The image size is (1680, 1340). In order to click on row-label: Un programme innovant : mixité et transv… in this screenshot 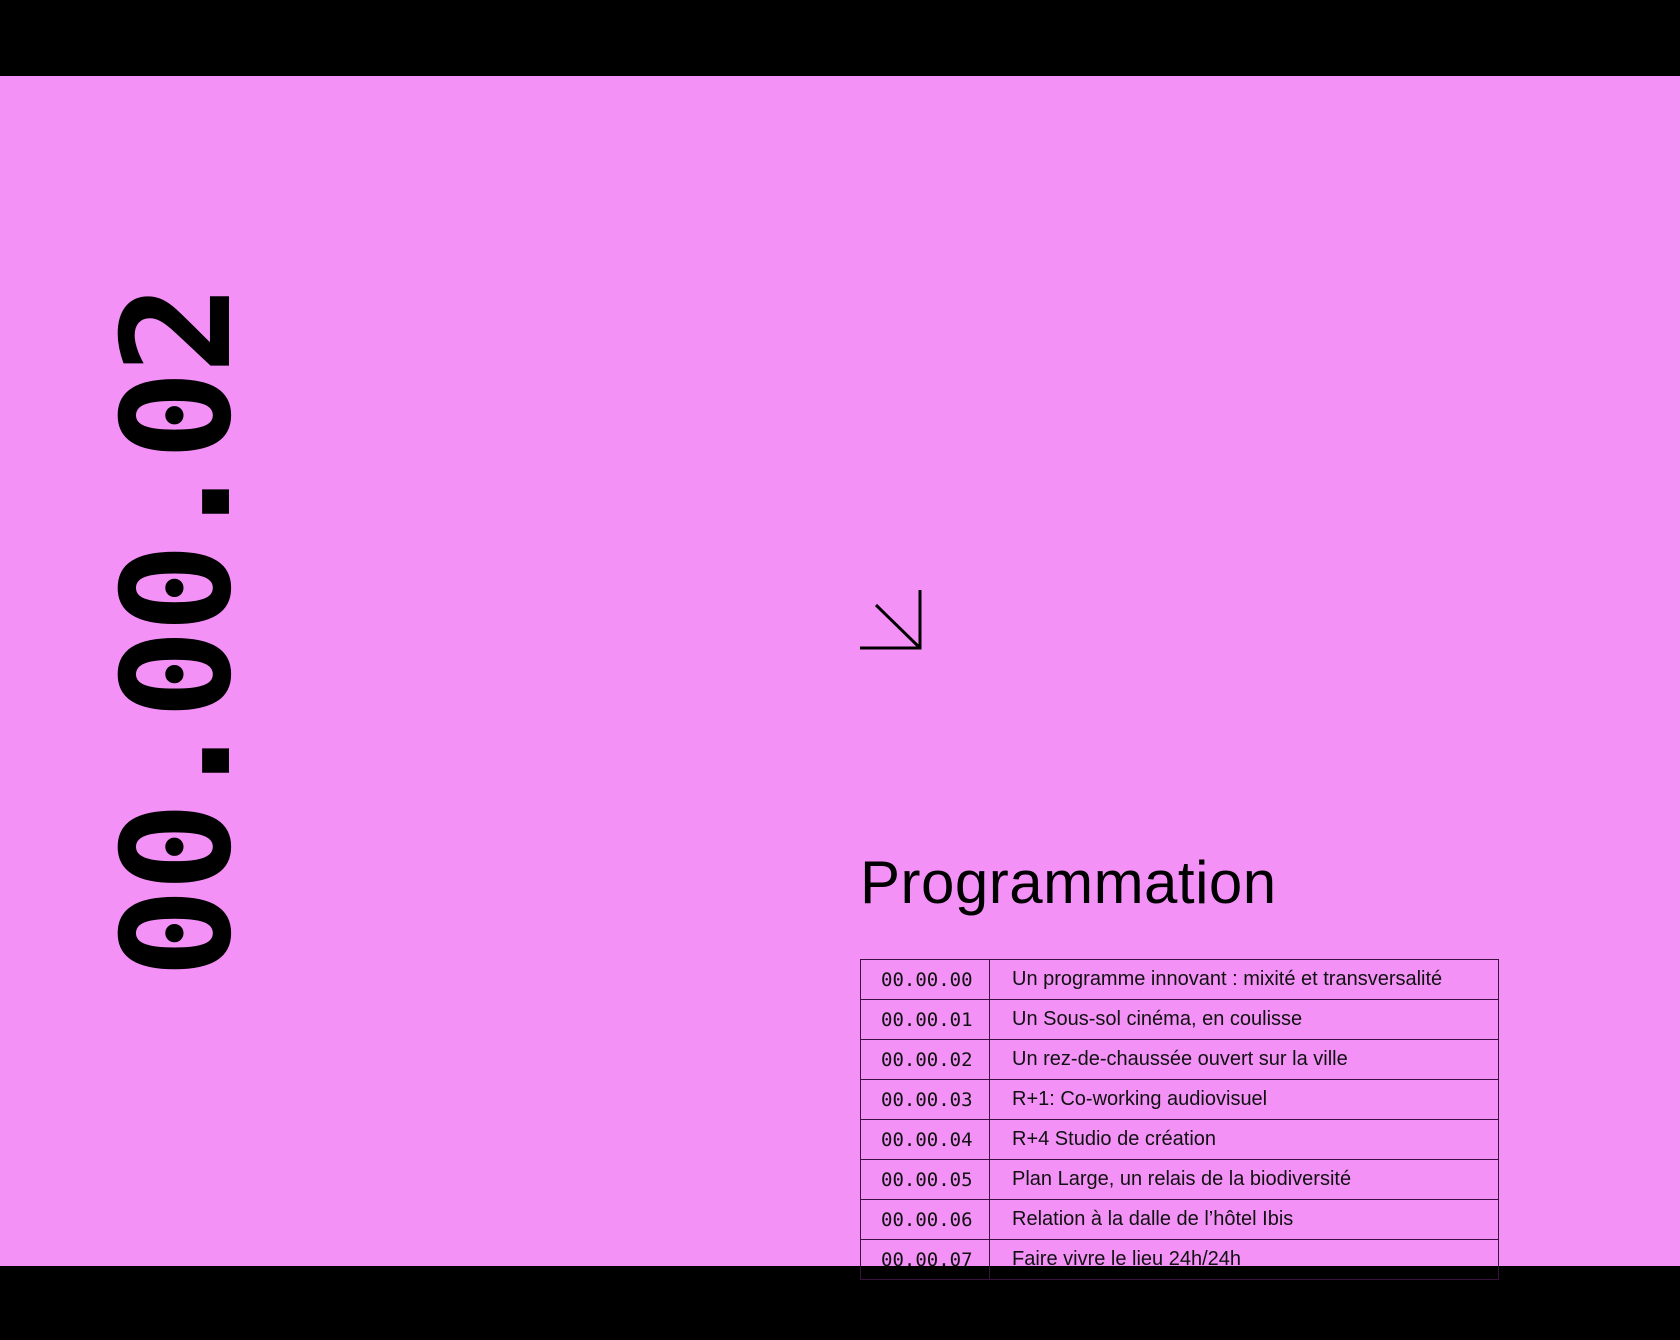, I will do `click(1244, 979)`.